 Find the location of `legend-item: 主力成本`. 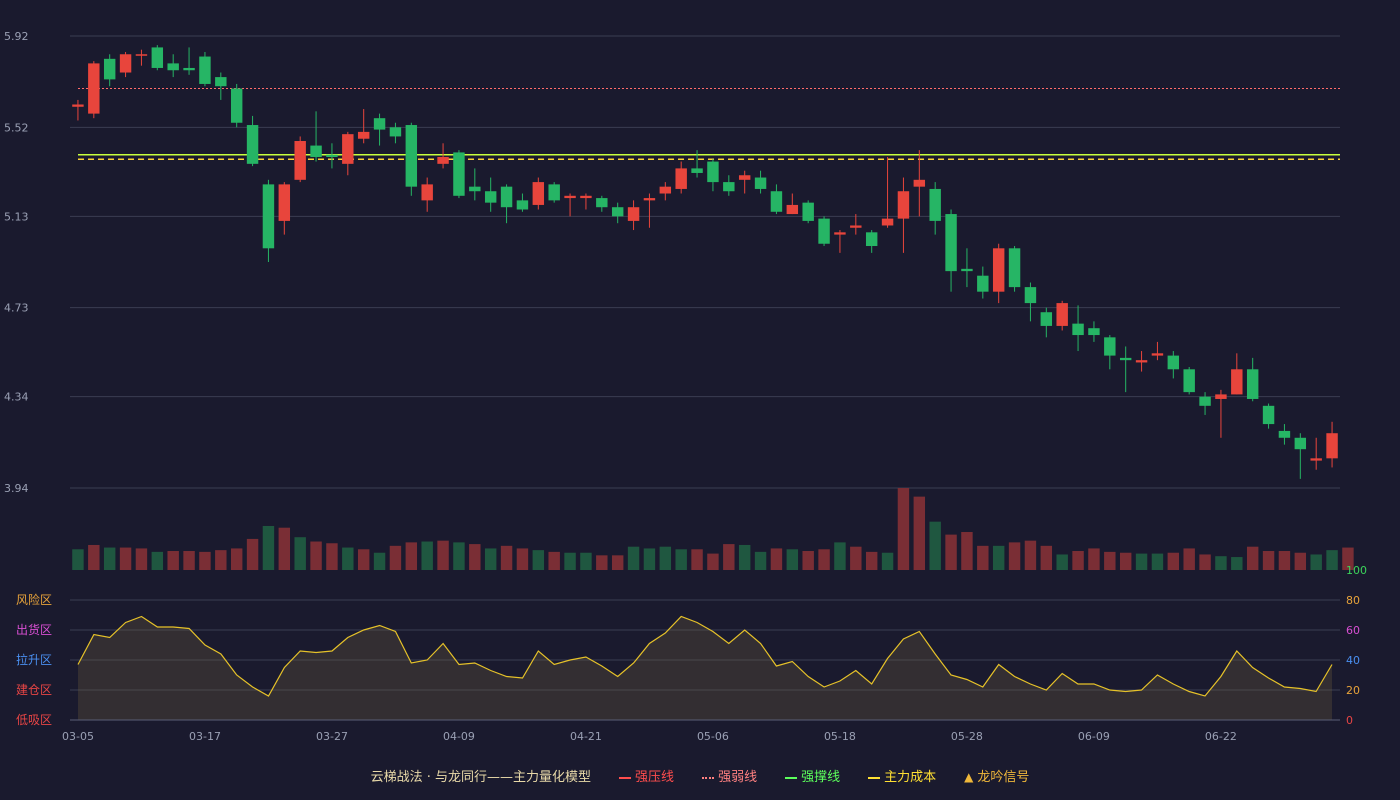

legend-item: 主力成本 is located at coordinates (902, 775).